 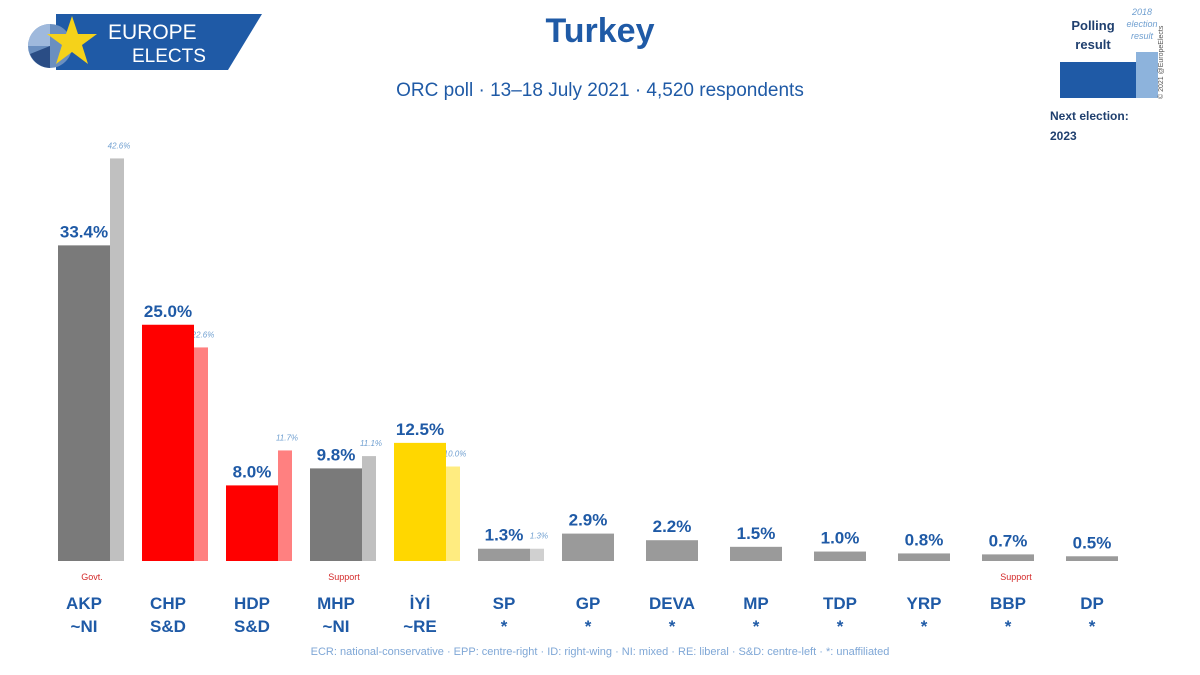 What do you see at coordinates (588, 547) in the screenshot?
I see `poll-bar-gp` at bounding box center [588, 547].